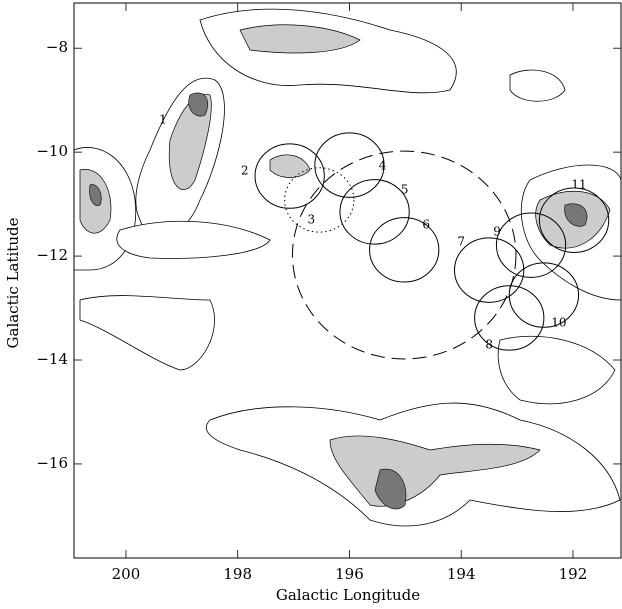 The height and width of the screenshot is (609, 622). I want to click on region-label: 7, so click(461, 242).